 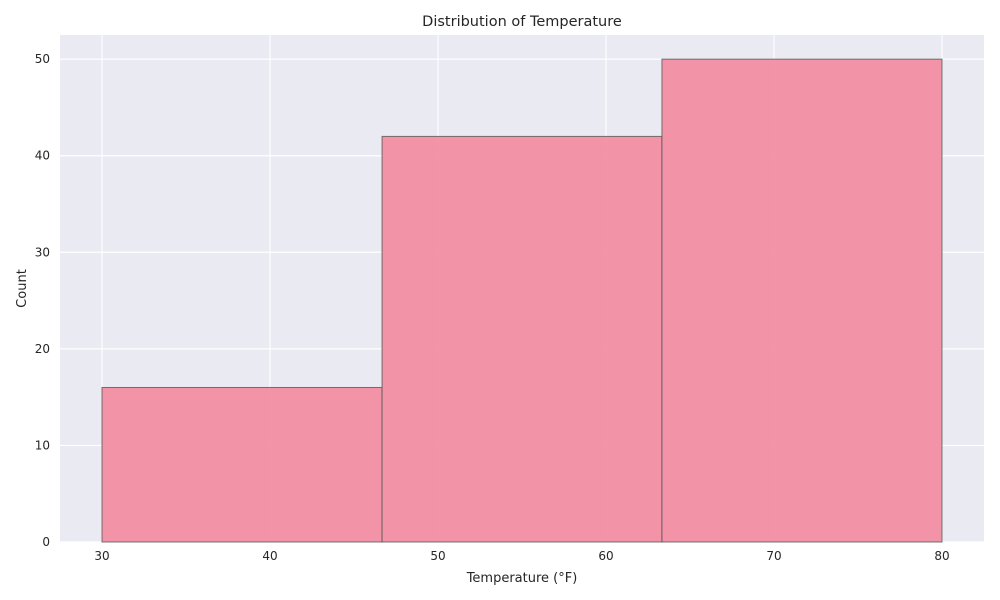 I want to click on y-tick-label: 0, so click(x=46, y=542).